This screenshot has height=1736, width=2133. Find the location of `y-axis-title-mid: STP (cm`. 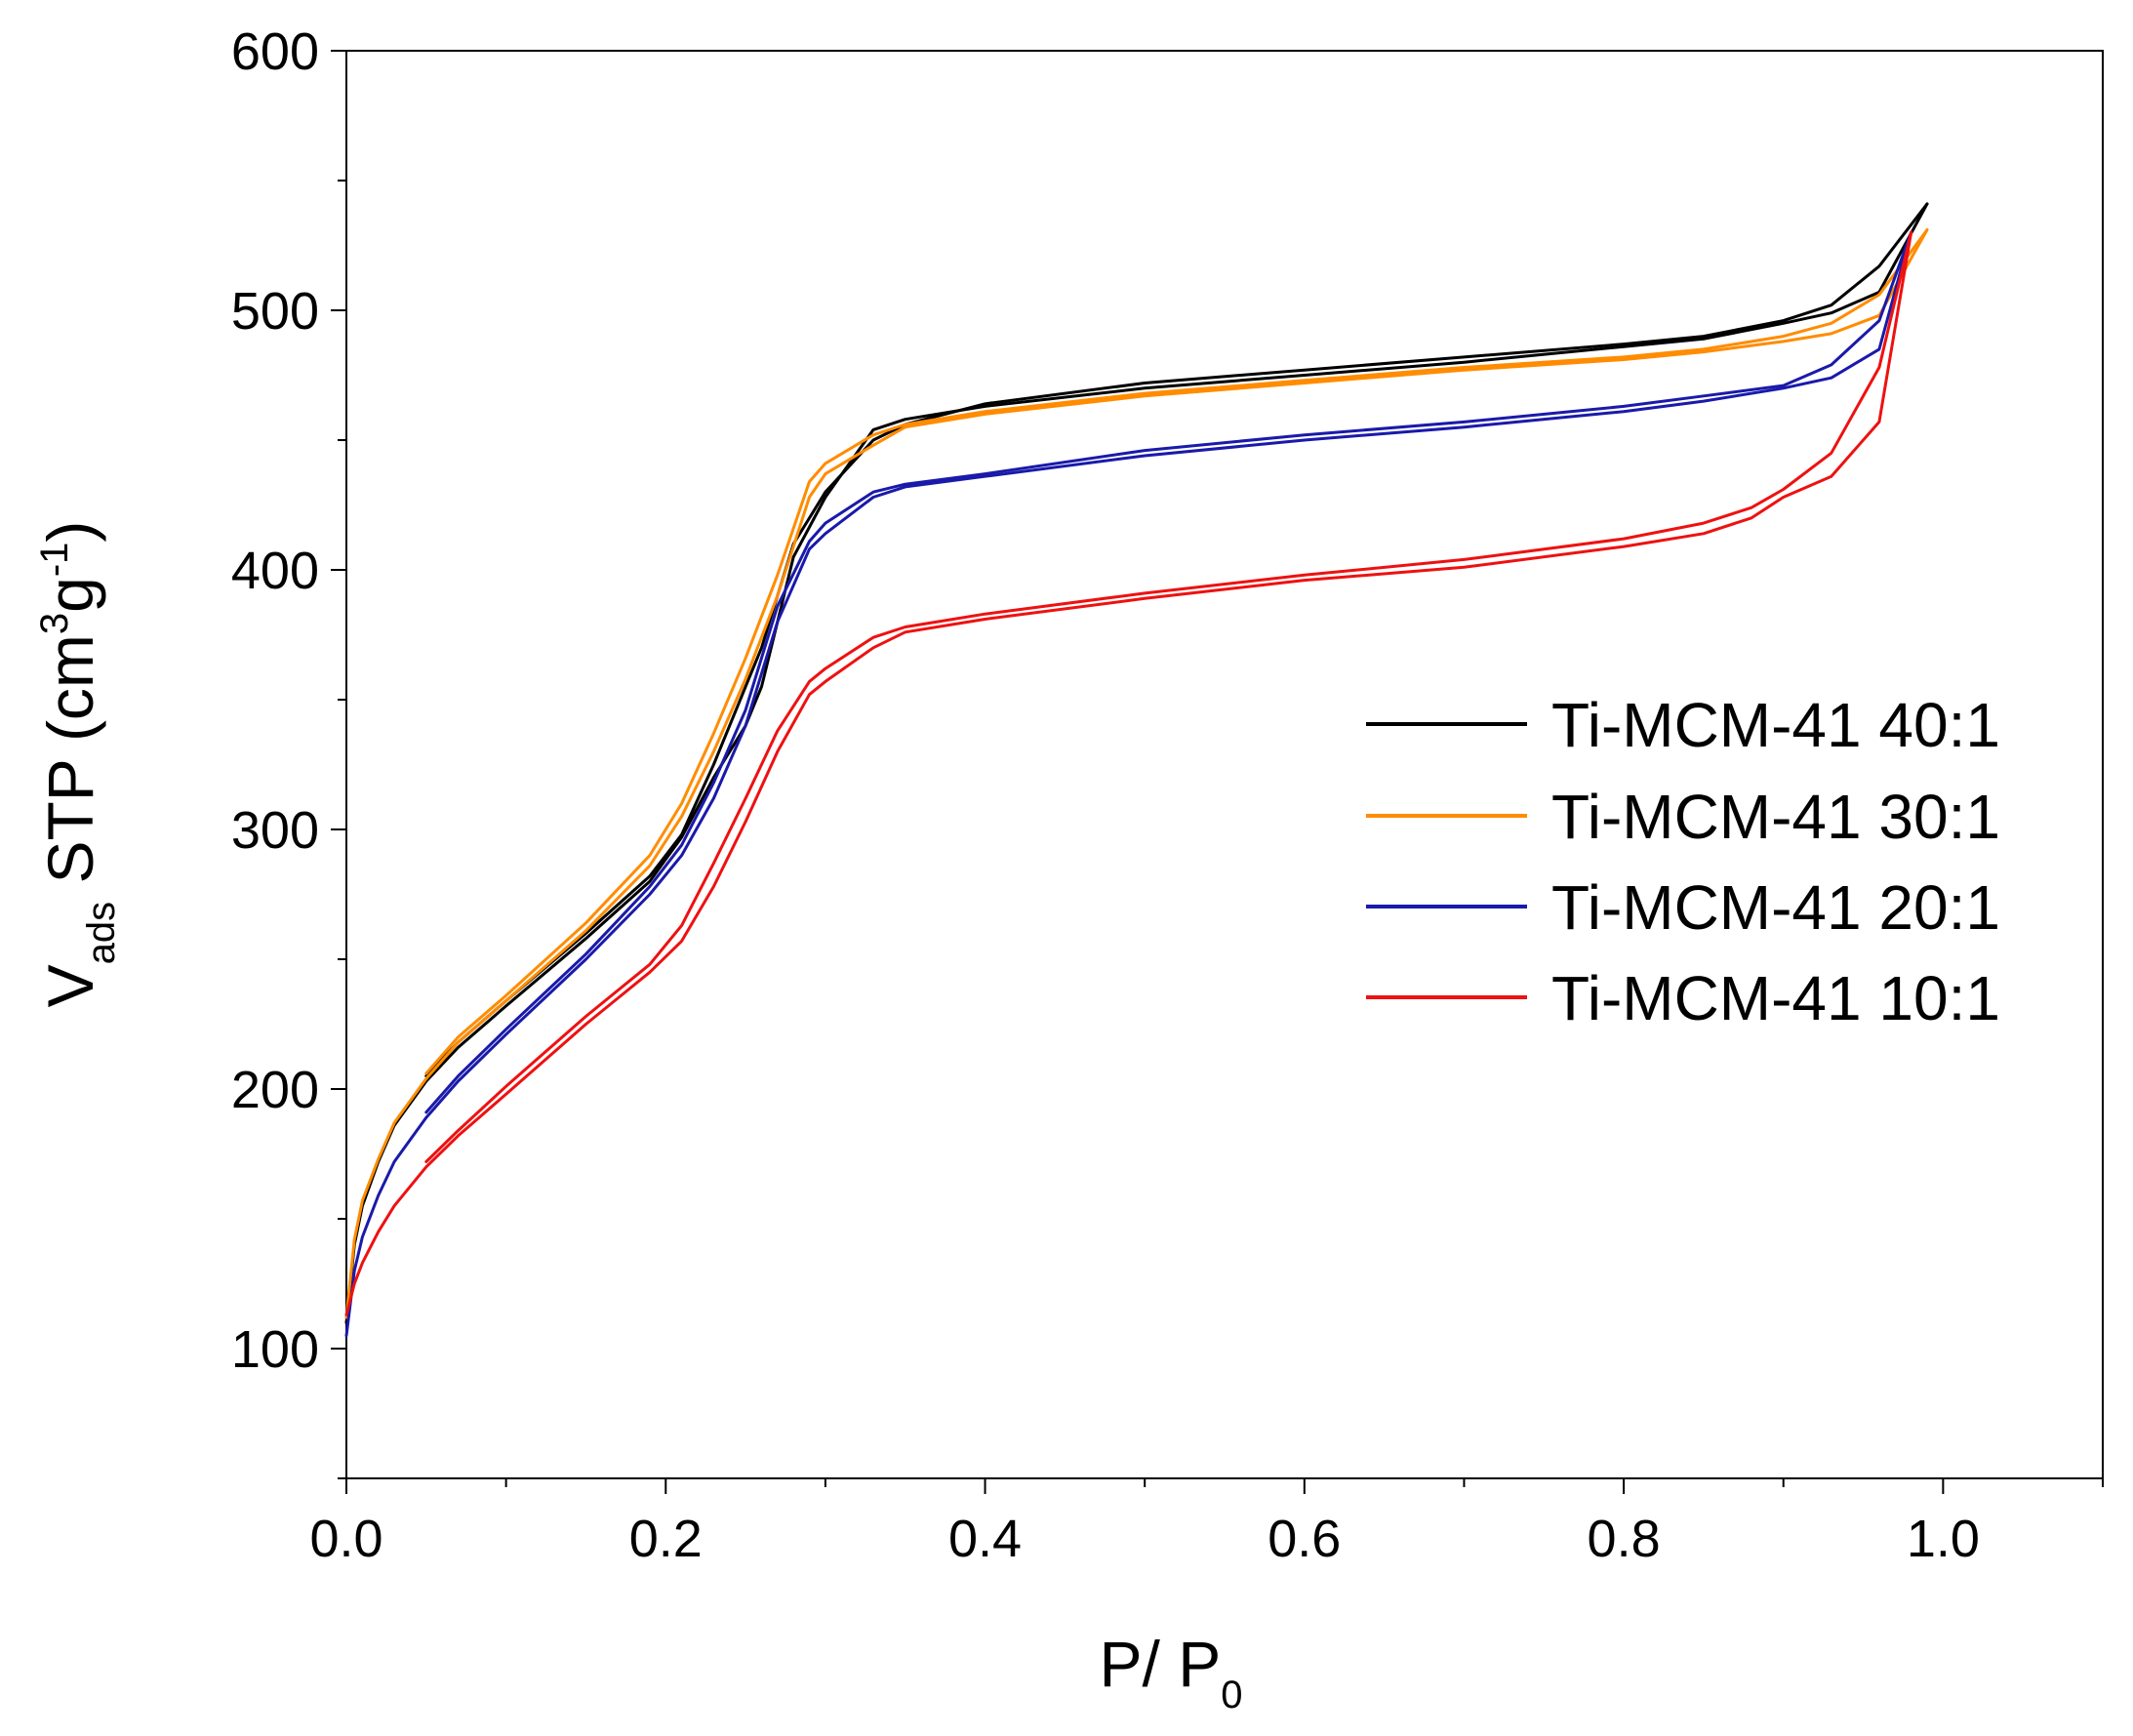

y-axis-title-mid: STP (cm is located at coordinates (70, 768).